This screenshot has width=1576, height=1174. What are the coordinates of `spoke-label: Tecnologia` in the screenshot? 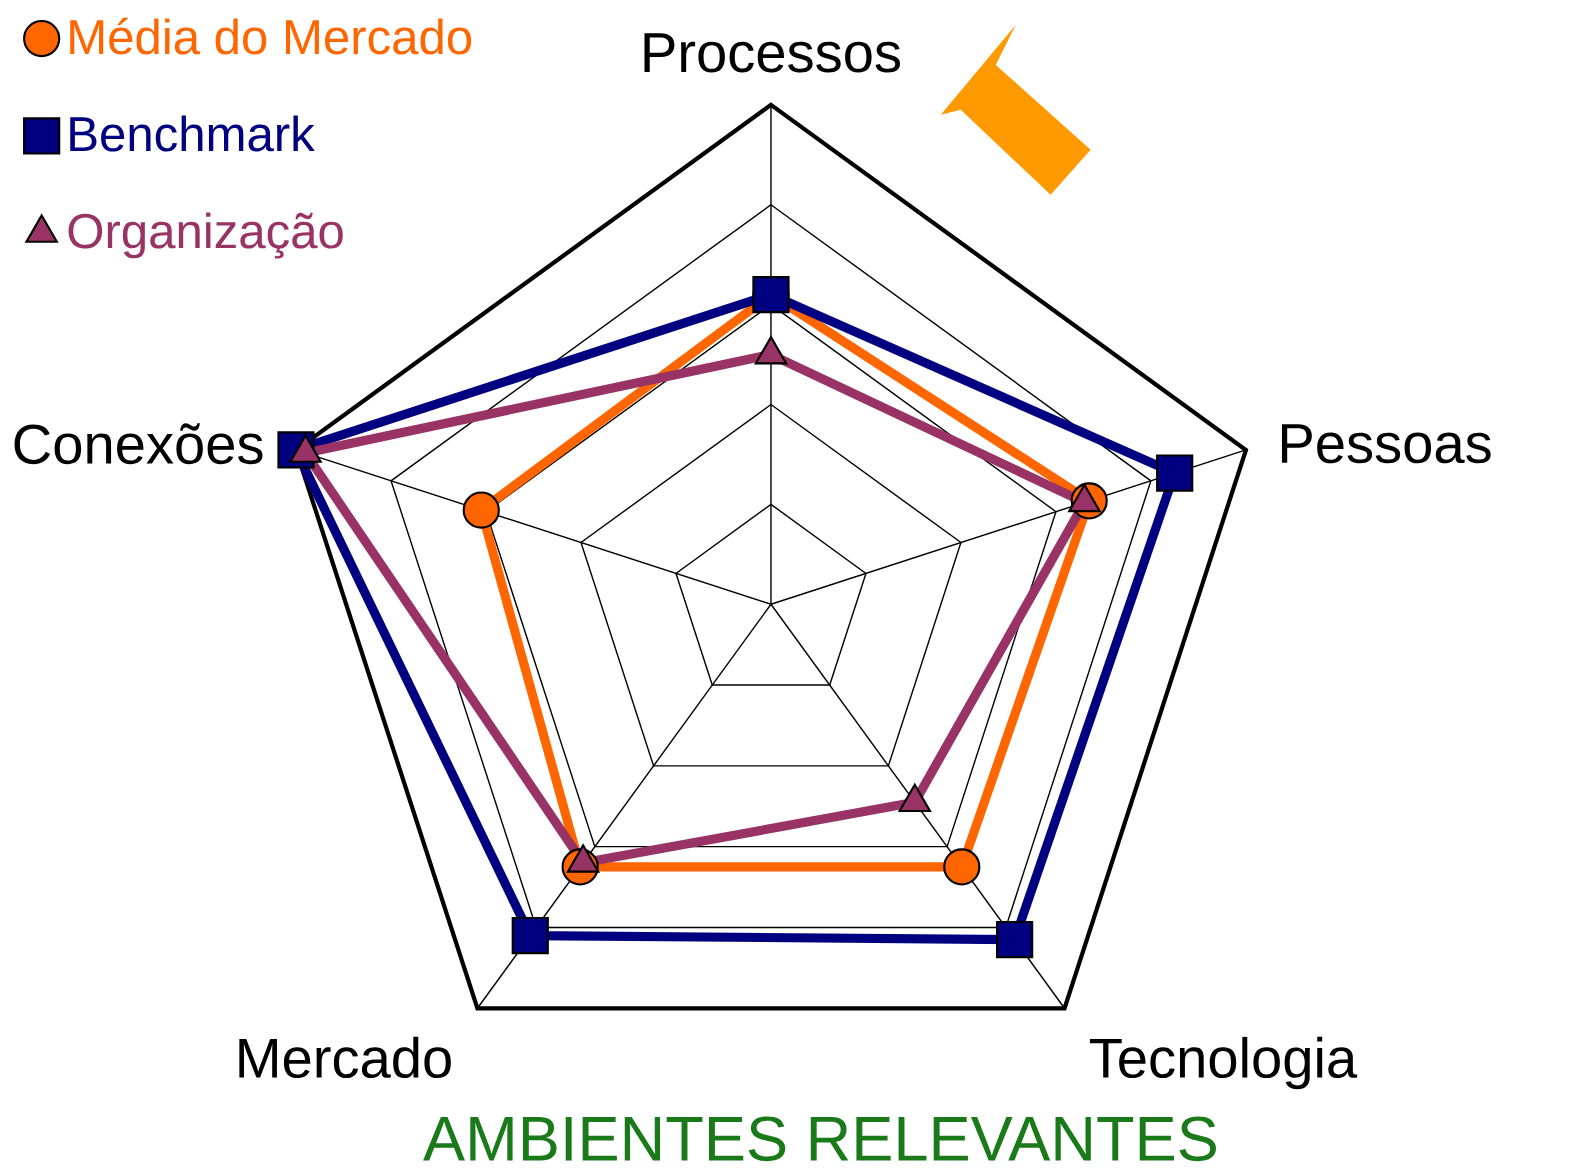 It's located at (1223, 1063).